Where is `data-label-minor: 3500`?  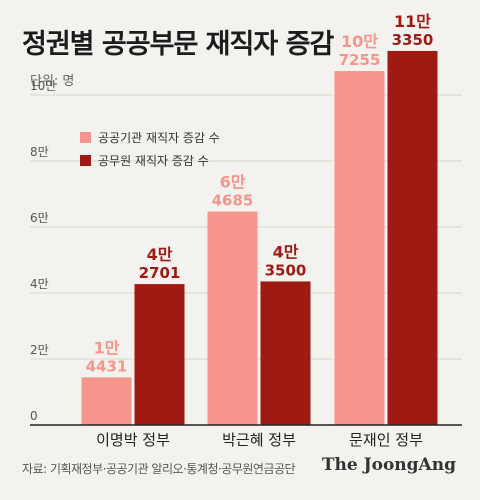
data-label-minor: 3500 is located at coordinates (286, 270).